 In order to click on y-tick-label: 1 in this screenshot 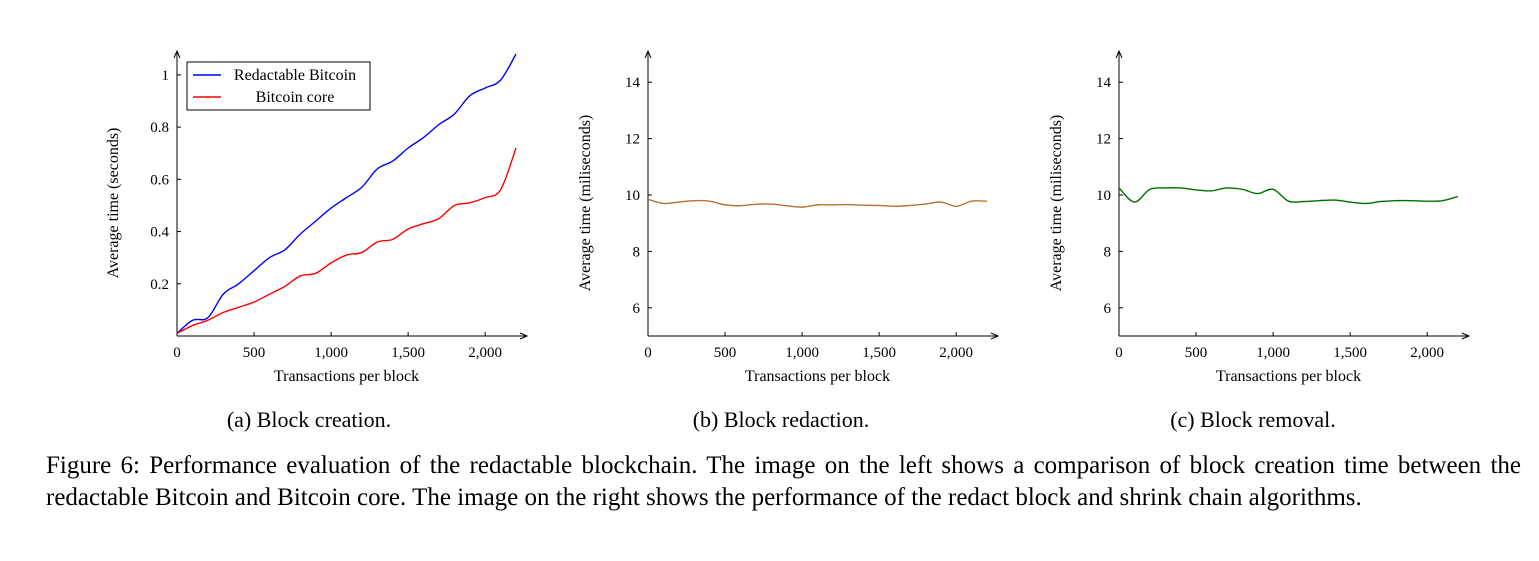, I will do `click(166, 76)`.